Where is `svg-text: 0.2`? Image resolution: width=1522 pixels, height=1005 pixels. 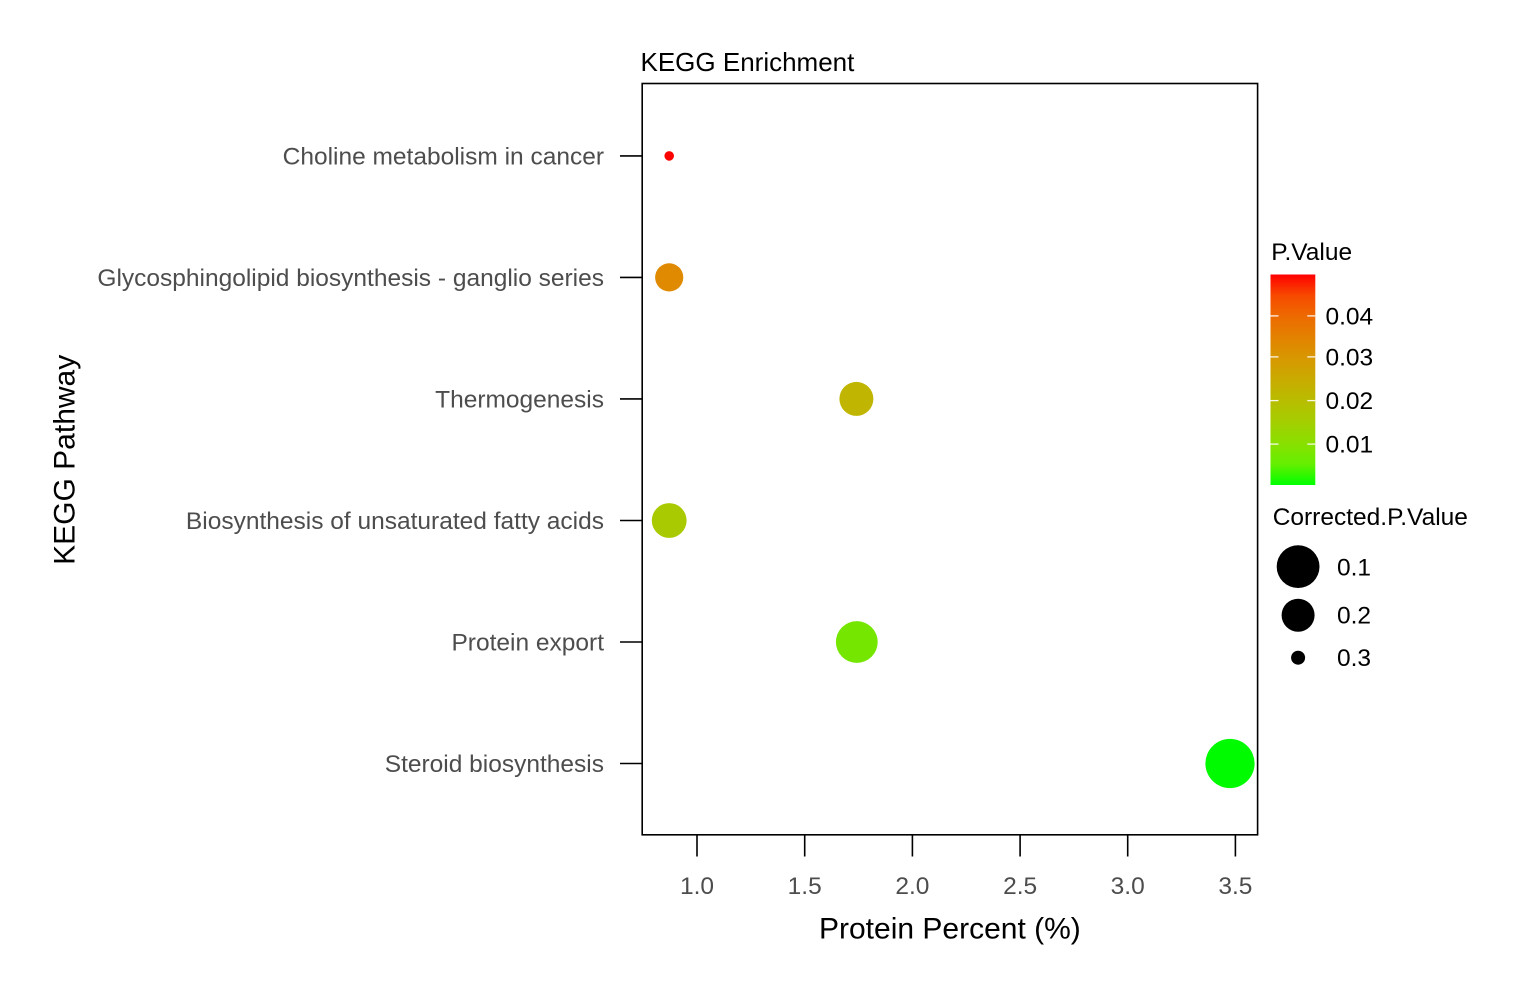 svg-text: 0.2 is located at coordinates (1354, 616).